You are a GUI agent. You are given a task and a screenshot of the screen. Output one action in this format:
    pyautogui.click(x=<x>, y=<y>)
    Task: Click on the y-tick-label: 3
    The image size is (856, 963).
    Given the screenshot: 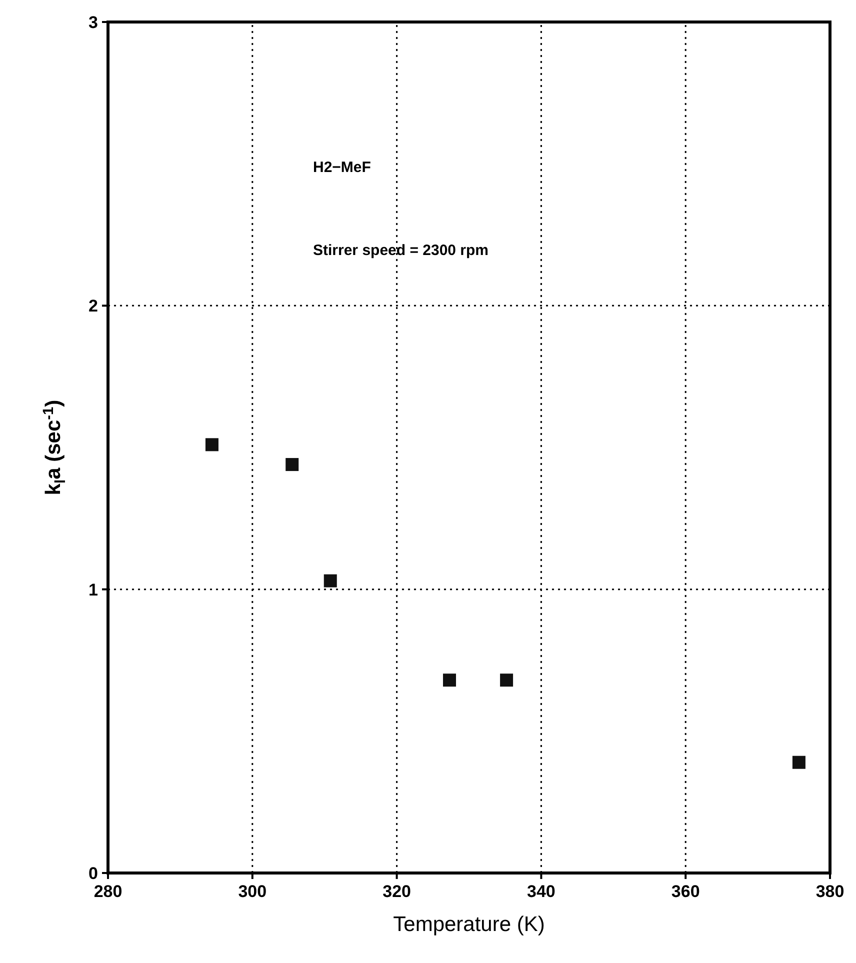 What is the action you would take?
    pyautogui.click(x=93, y=22)
    